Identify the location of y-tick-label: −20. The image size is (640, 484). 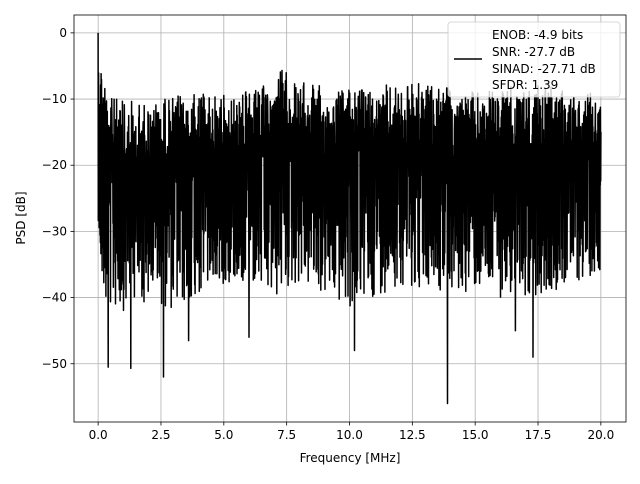
(54, 165).